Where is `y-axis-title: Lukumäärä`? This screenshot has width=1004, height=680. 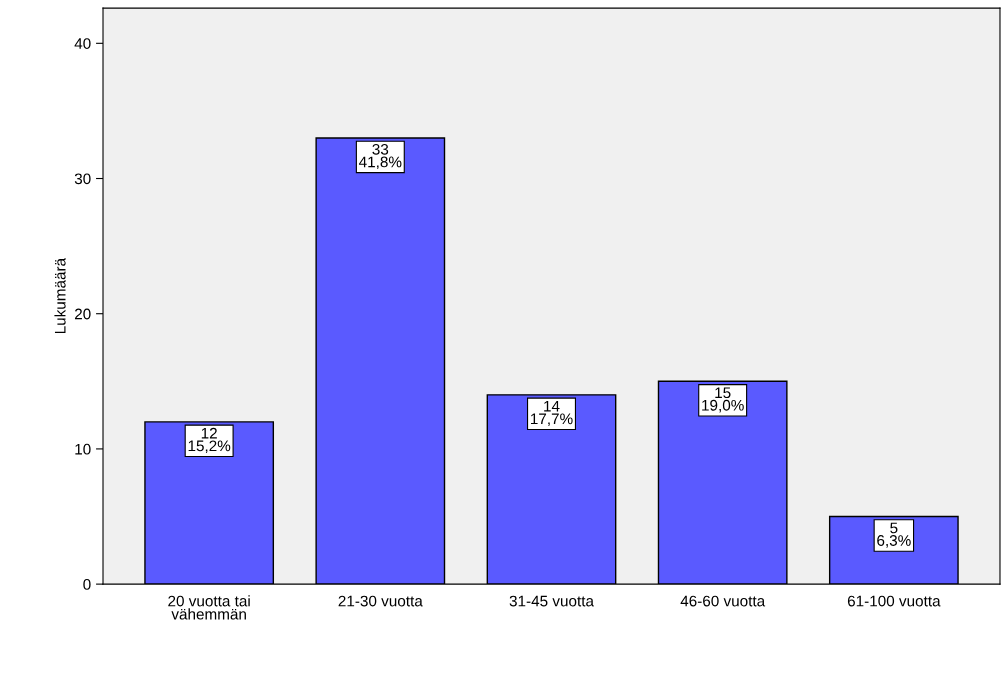 y-axis-title: Lukumäärä is located at coordinates (60, 295).